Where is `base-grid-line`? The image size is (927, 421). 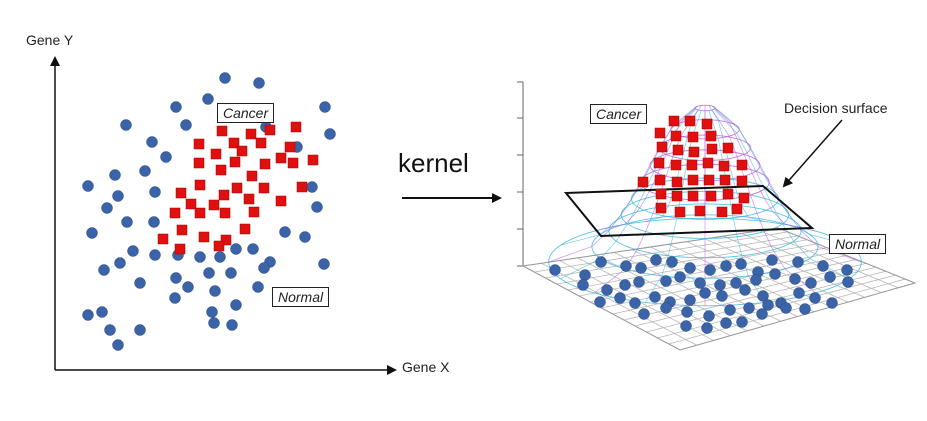 base-grid-line is located at coordinates (741, 278).